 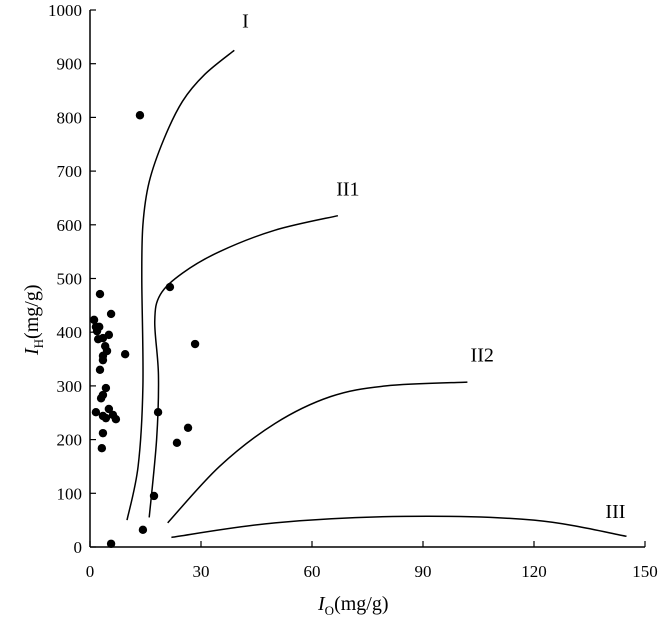 I want to click on x-tick-label: 30, so click(x=201, y=571).